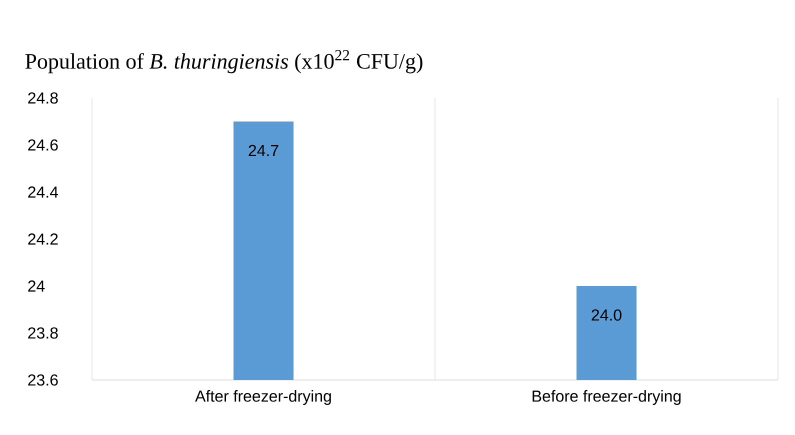 This screenshot has width=795, height=435. What do you see at coordinates (223, 62) in the screenshot?
I see `chart-title: Population of B. thuringiensis (x10$^{22}$ CFU/g)` at bounding box center [223, 62].